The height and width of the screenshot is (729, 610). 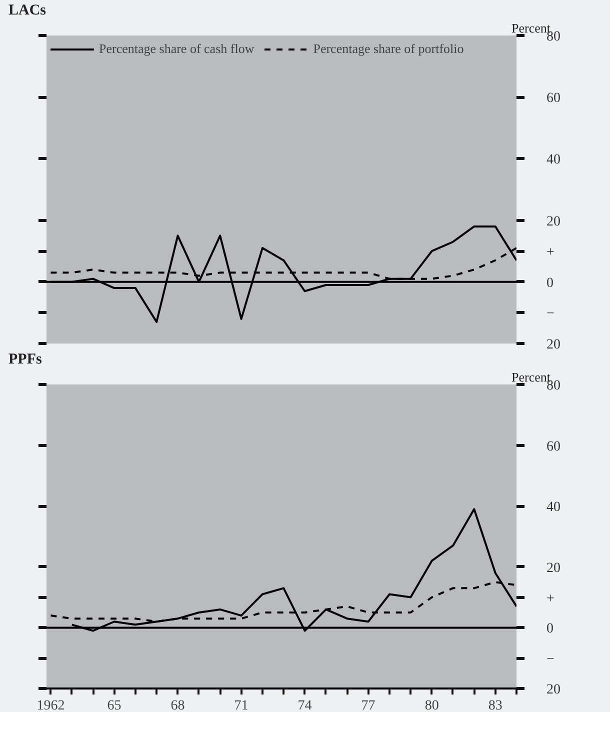 What do you see at coordinates (176, 49) in the screenshot?
I see `legend-label: Percentage share of cash flow` at bounding box center [176, 49].